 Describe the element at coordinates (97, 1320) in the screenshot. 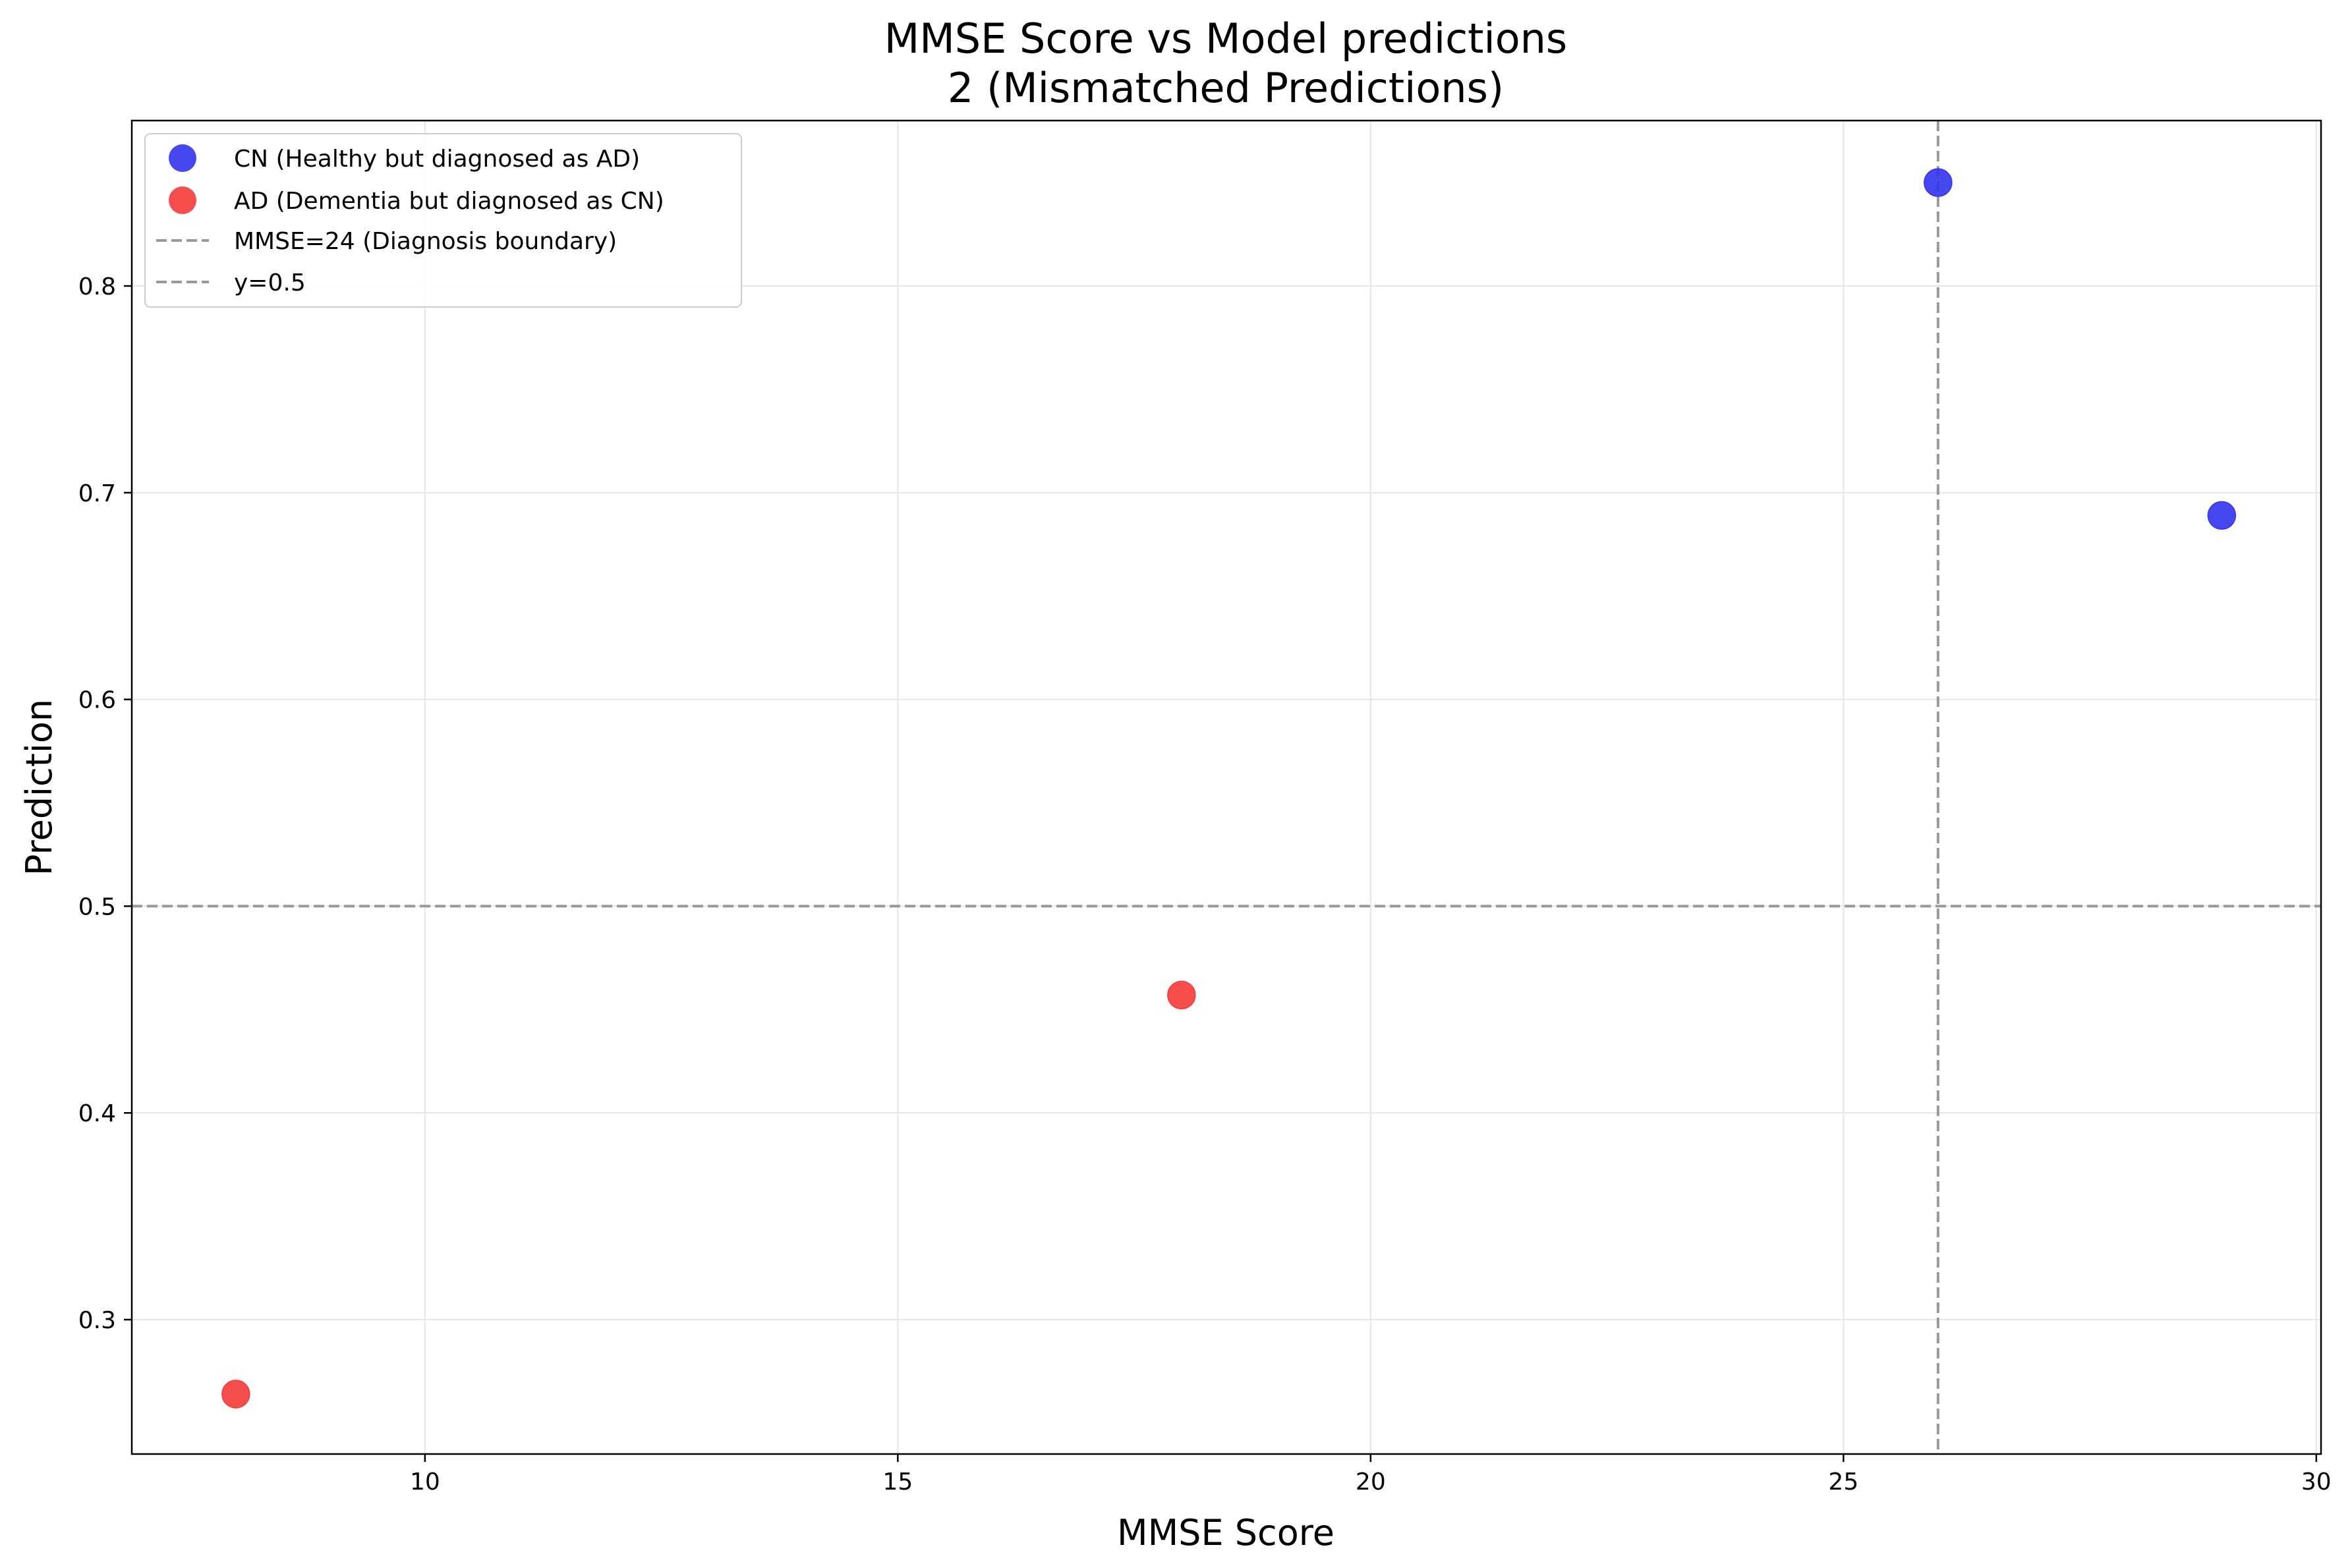

I see `y-tick-label: 0.3` at that location.